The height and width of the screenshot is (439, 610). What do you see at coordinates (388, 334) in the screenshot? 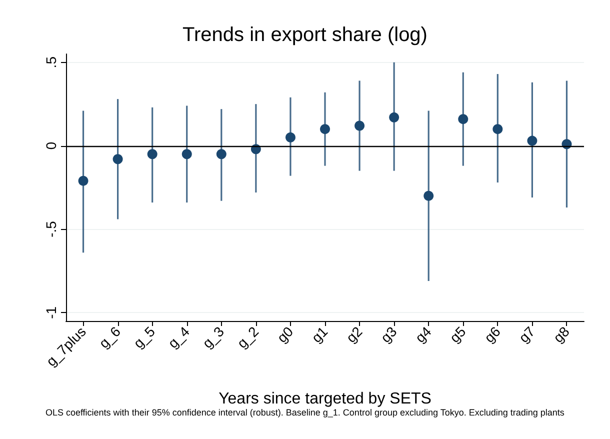
I see `x-tick-label: g3` at bounding box center [388, 334].